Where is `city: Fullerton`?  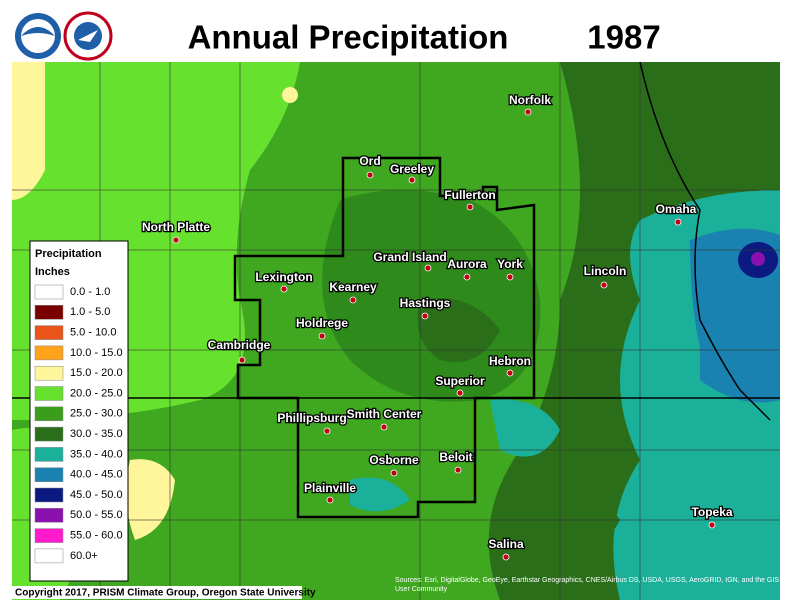
city: Fullerton is located at coordinates (470, 199).